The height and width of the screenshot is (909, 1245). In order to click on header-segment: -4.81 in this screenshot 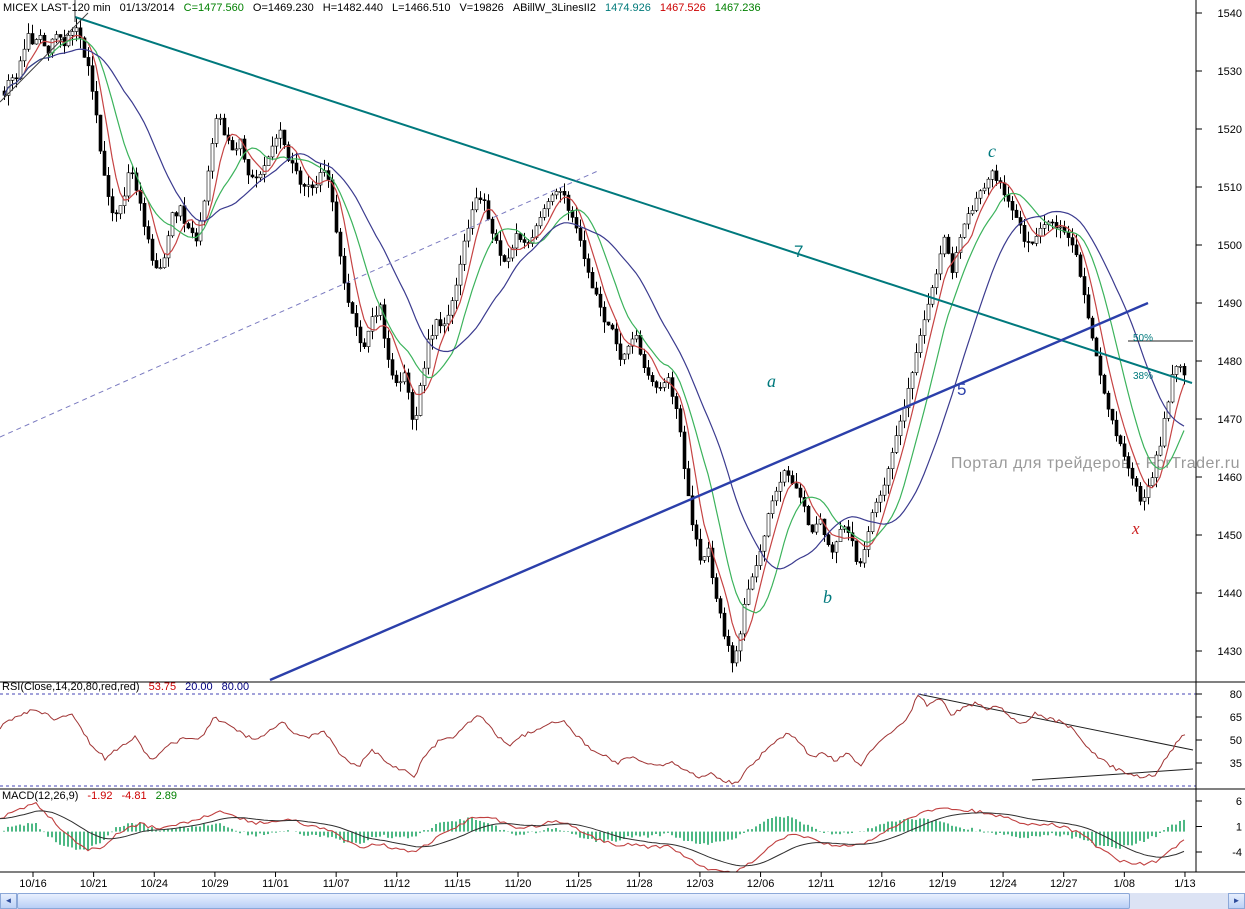, I will do `click(134, 796)`.